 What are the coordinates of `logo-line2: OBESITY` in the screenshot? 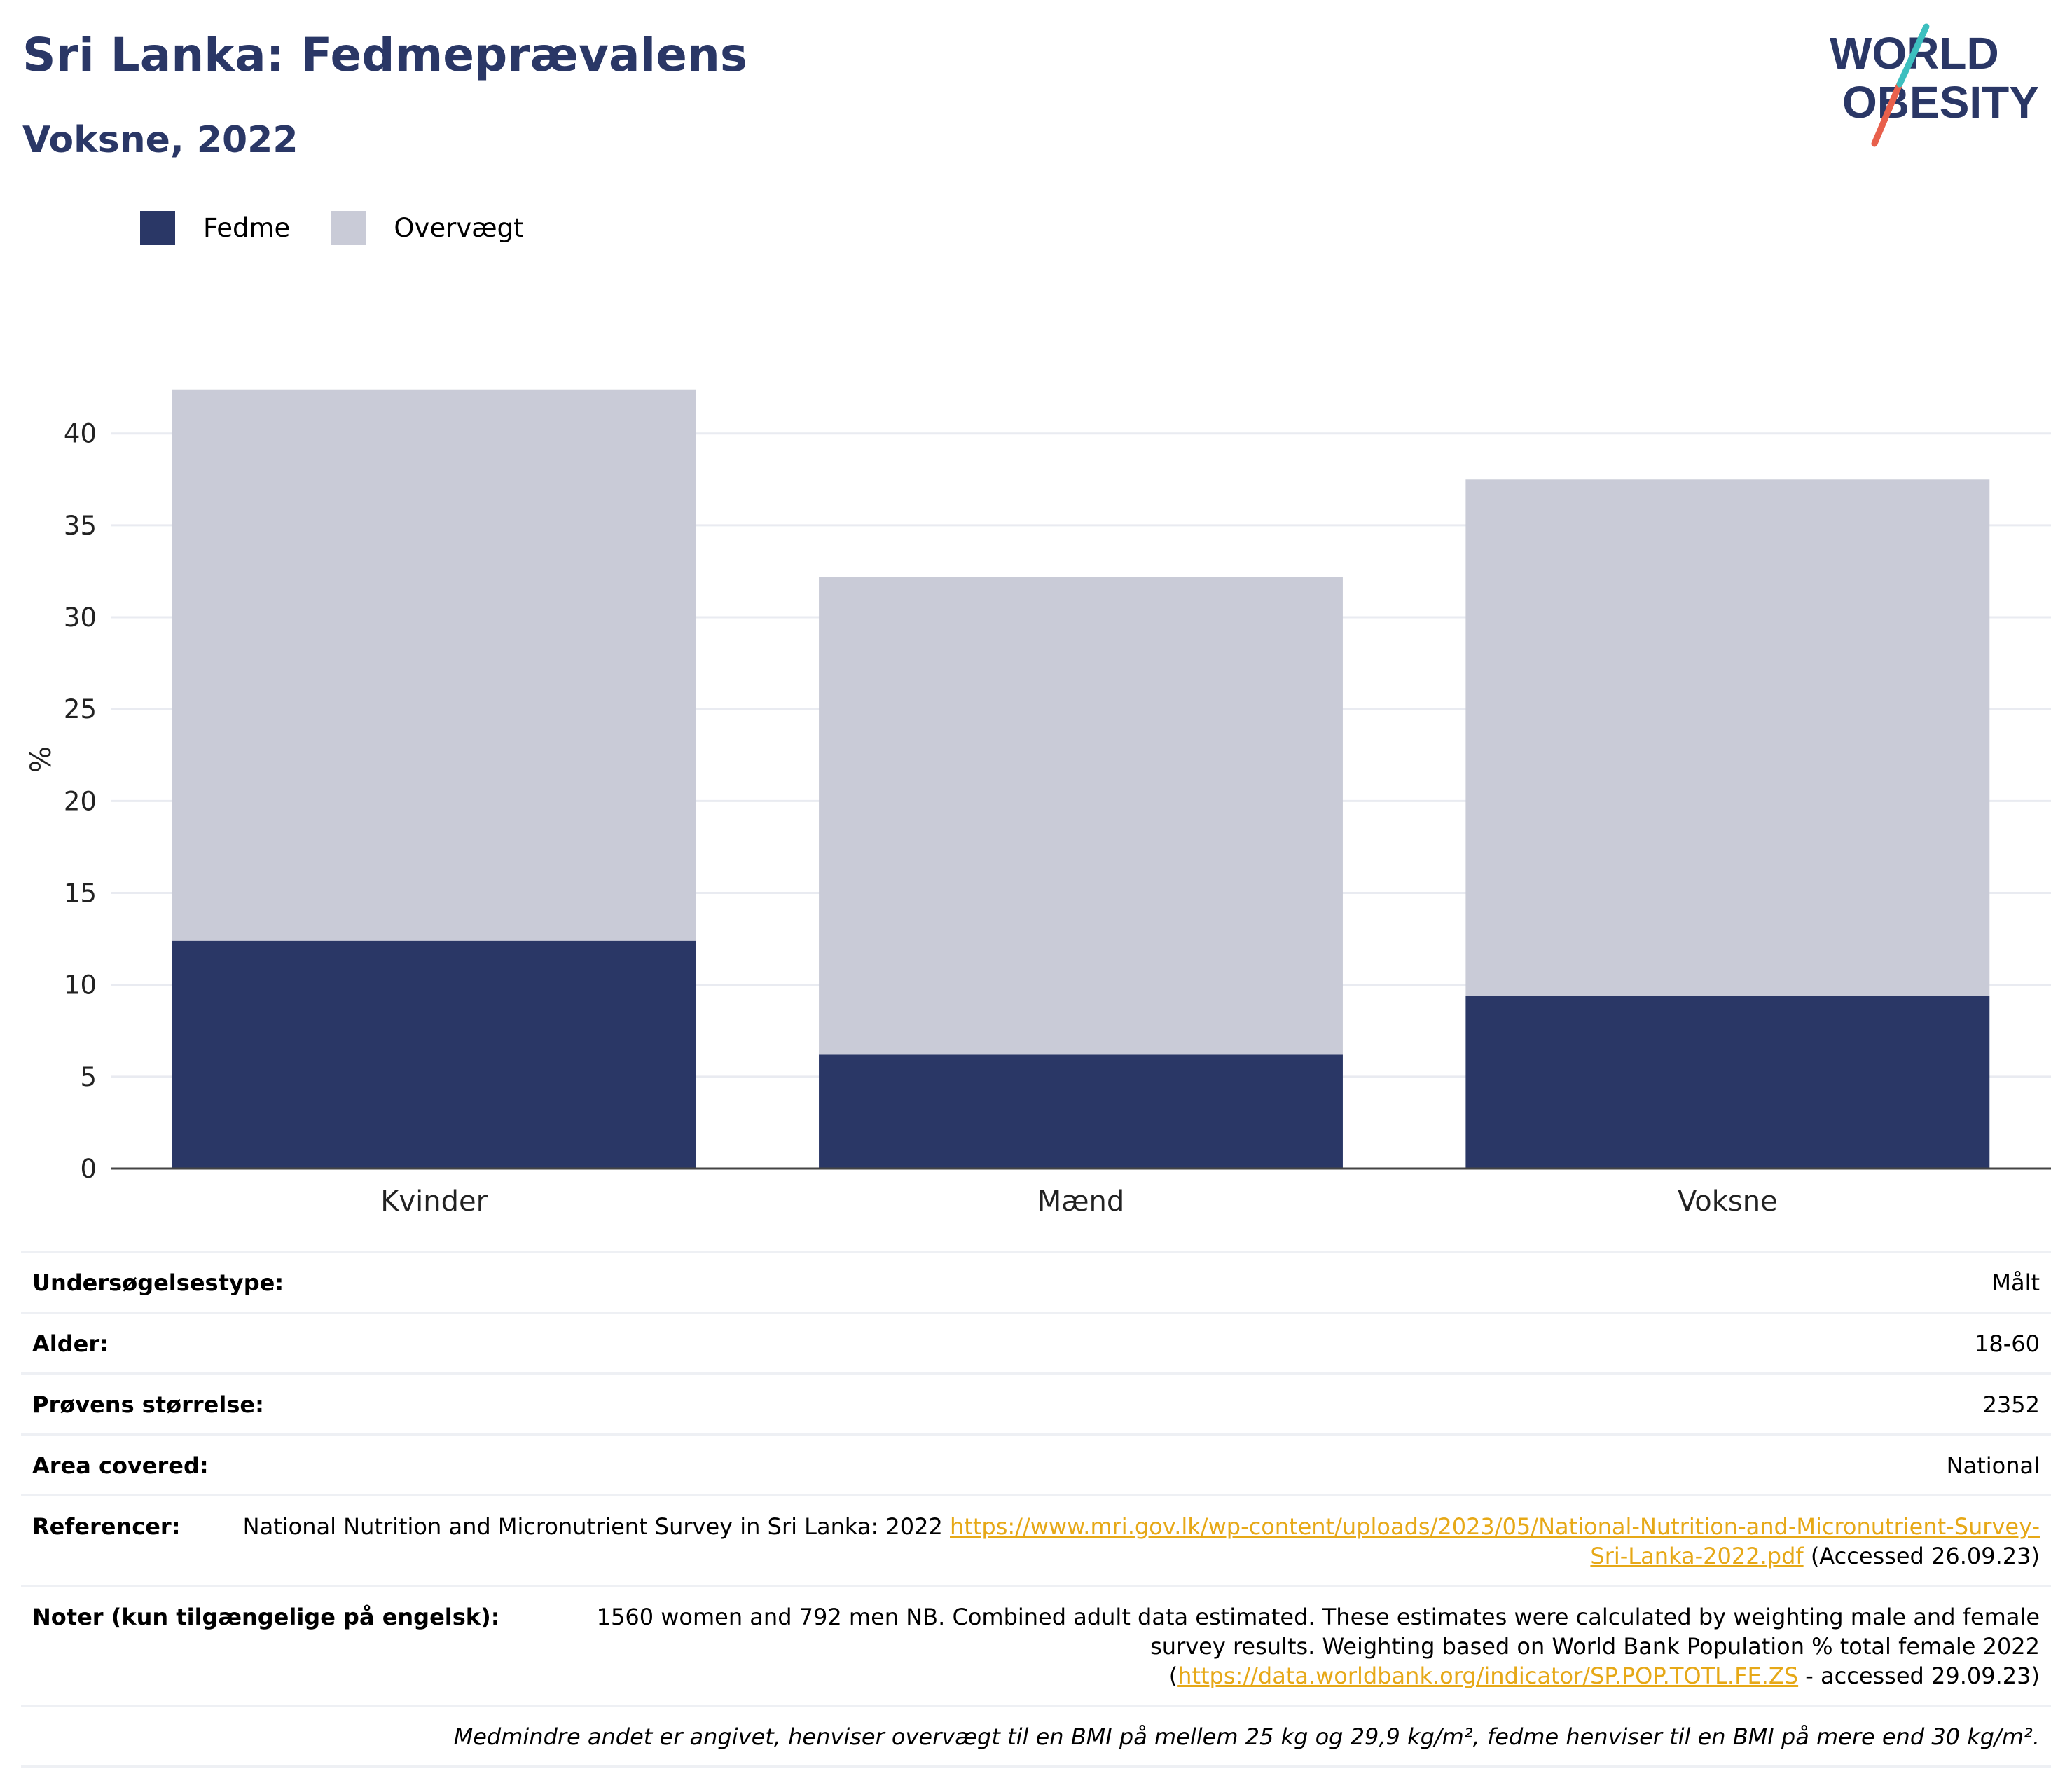 It's located at (1941, 102).